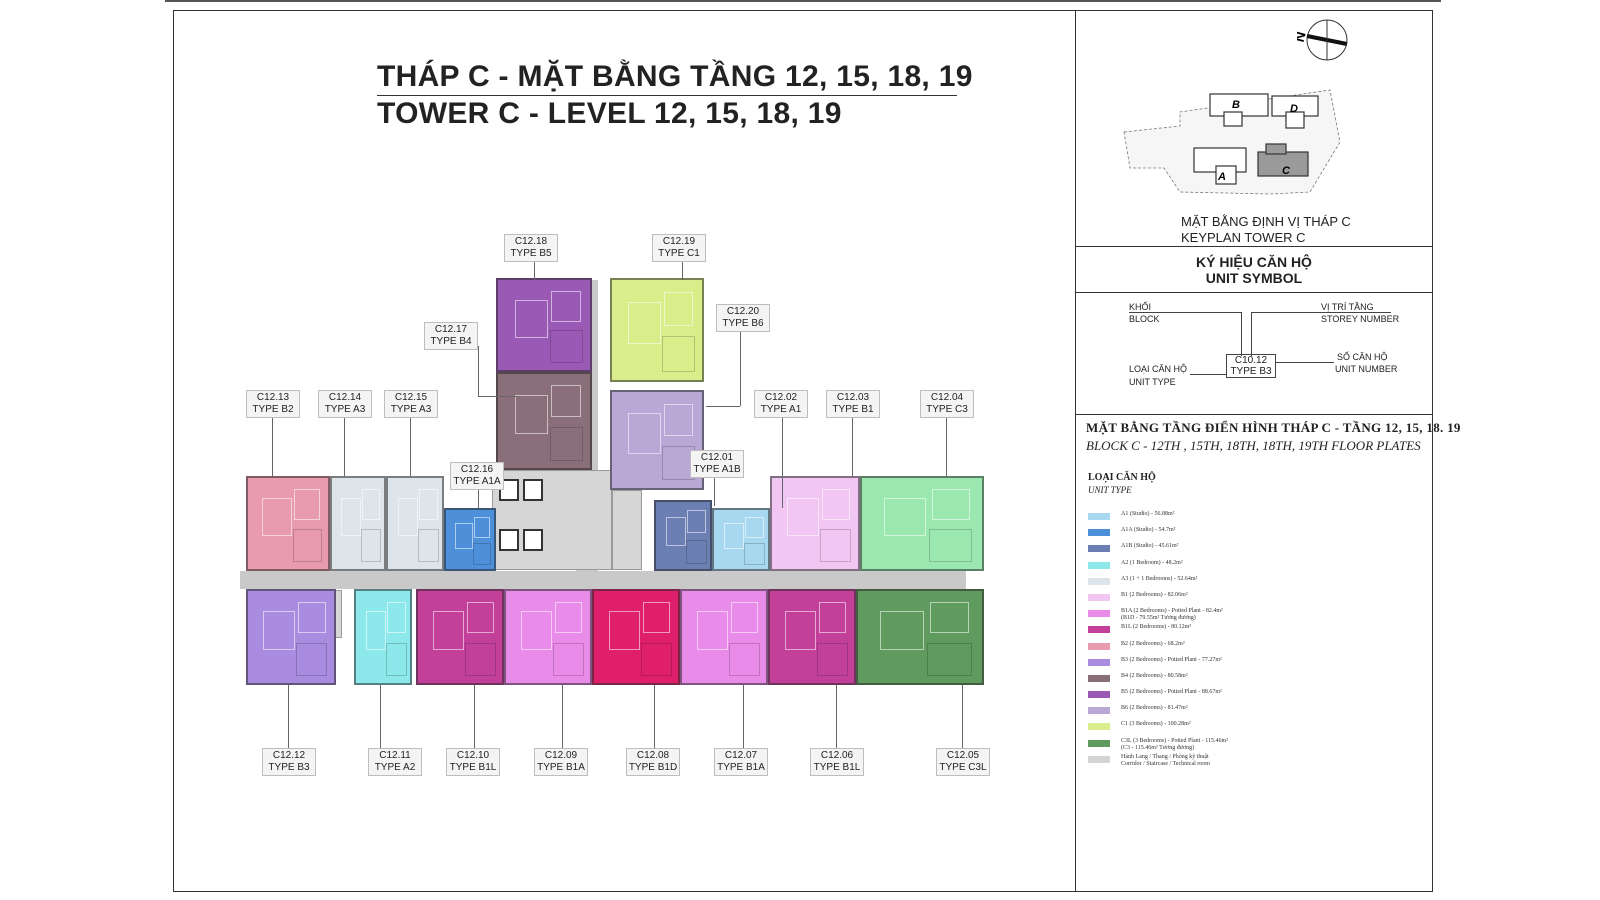  I want to click on north-compass-icon: N, so click(1322, 40).